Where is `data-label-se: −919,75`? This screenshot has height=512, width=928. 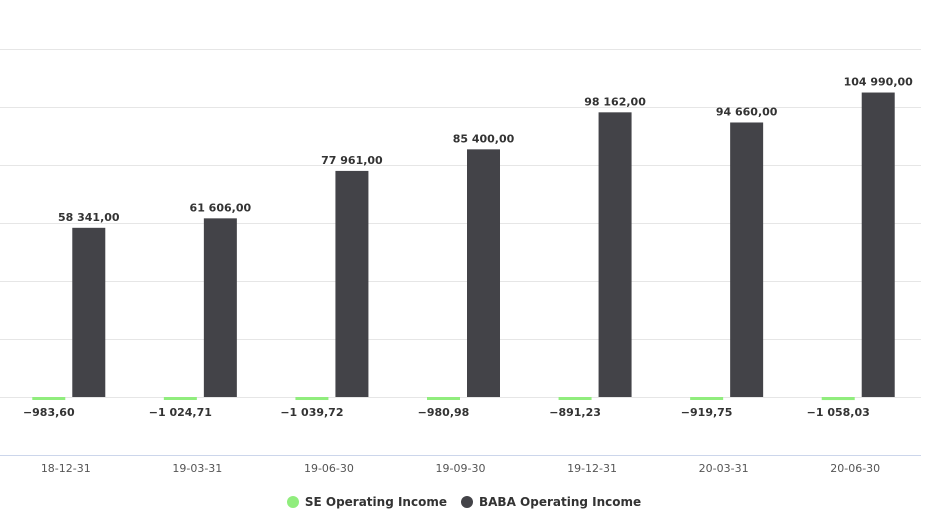
data-label-se: −919,75 is located at coordinates (707, 412).